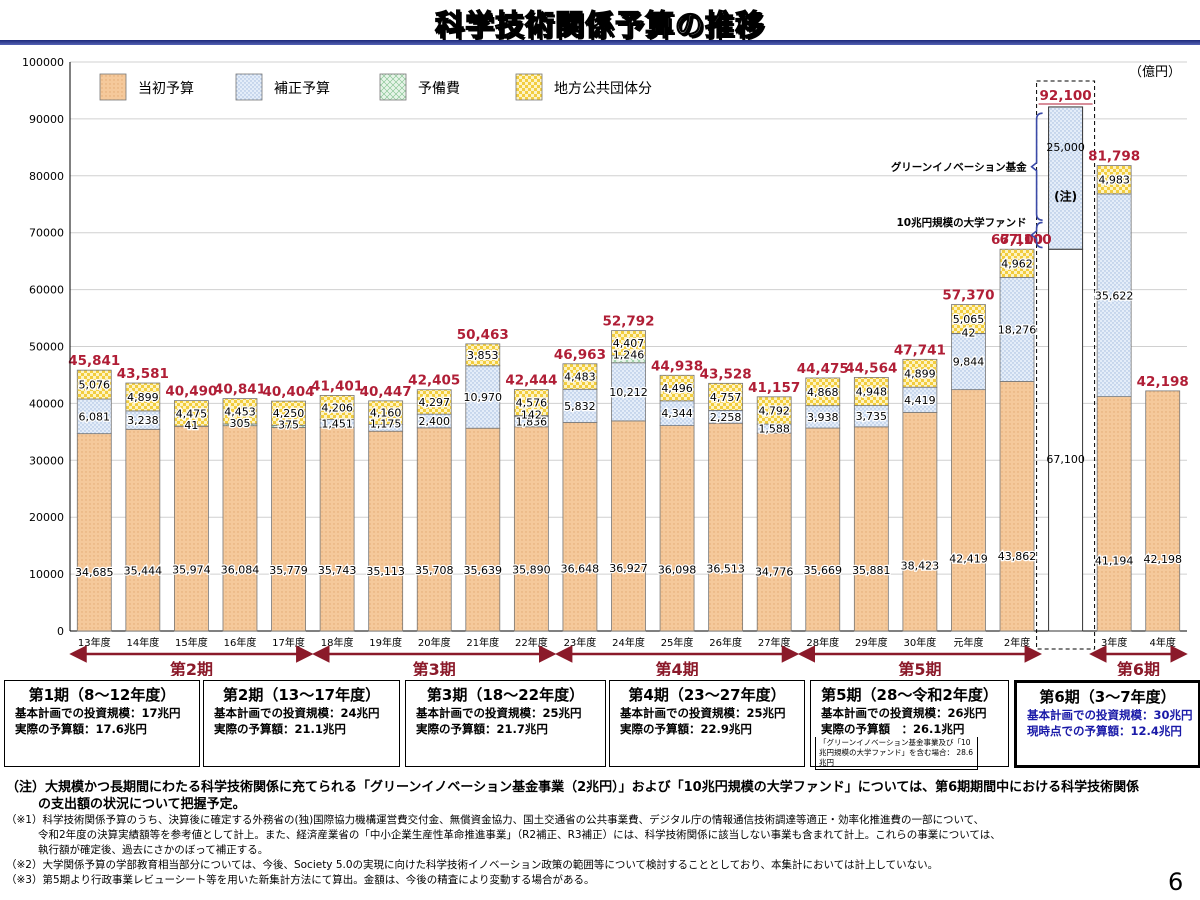 The image size is (1200, 900). Describe the element at coordinates (774, 410) in the screenshot. I see `segment-label: 4,792` at that location.